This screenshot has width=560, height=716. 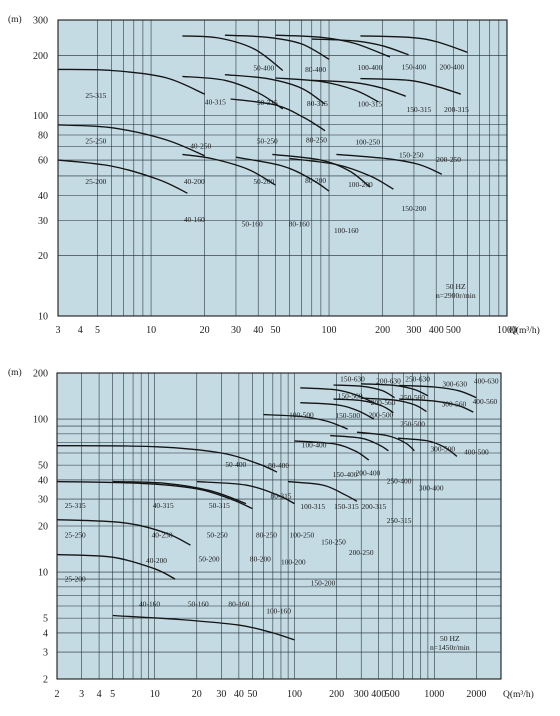 I want to click on x-tick-label: 10, so click(x=155, y=694).